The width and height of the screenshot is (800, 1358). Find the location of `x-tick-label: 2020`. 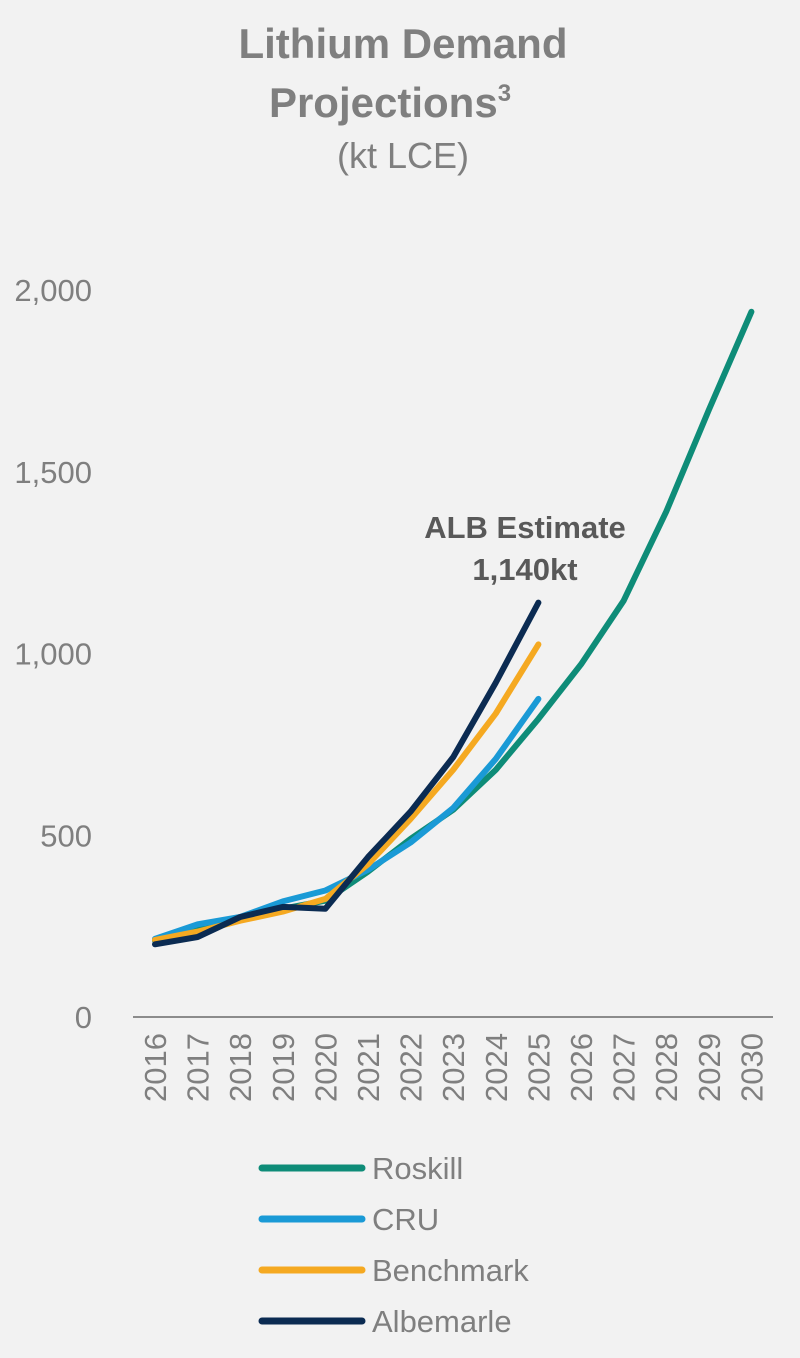

x-tick-label: 2020 is located at coordinates (325, 1067).